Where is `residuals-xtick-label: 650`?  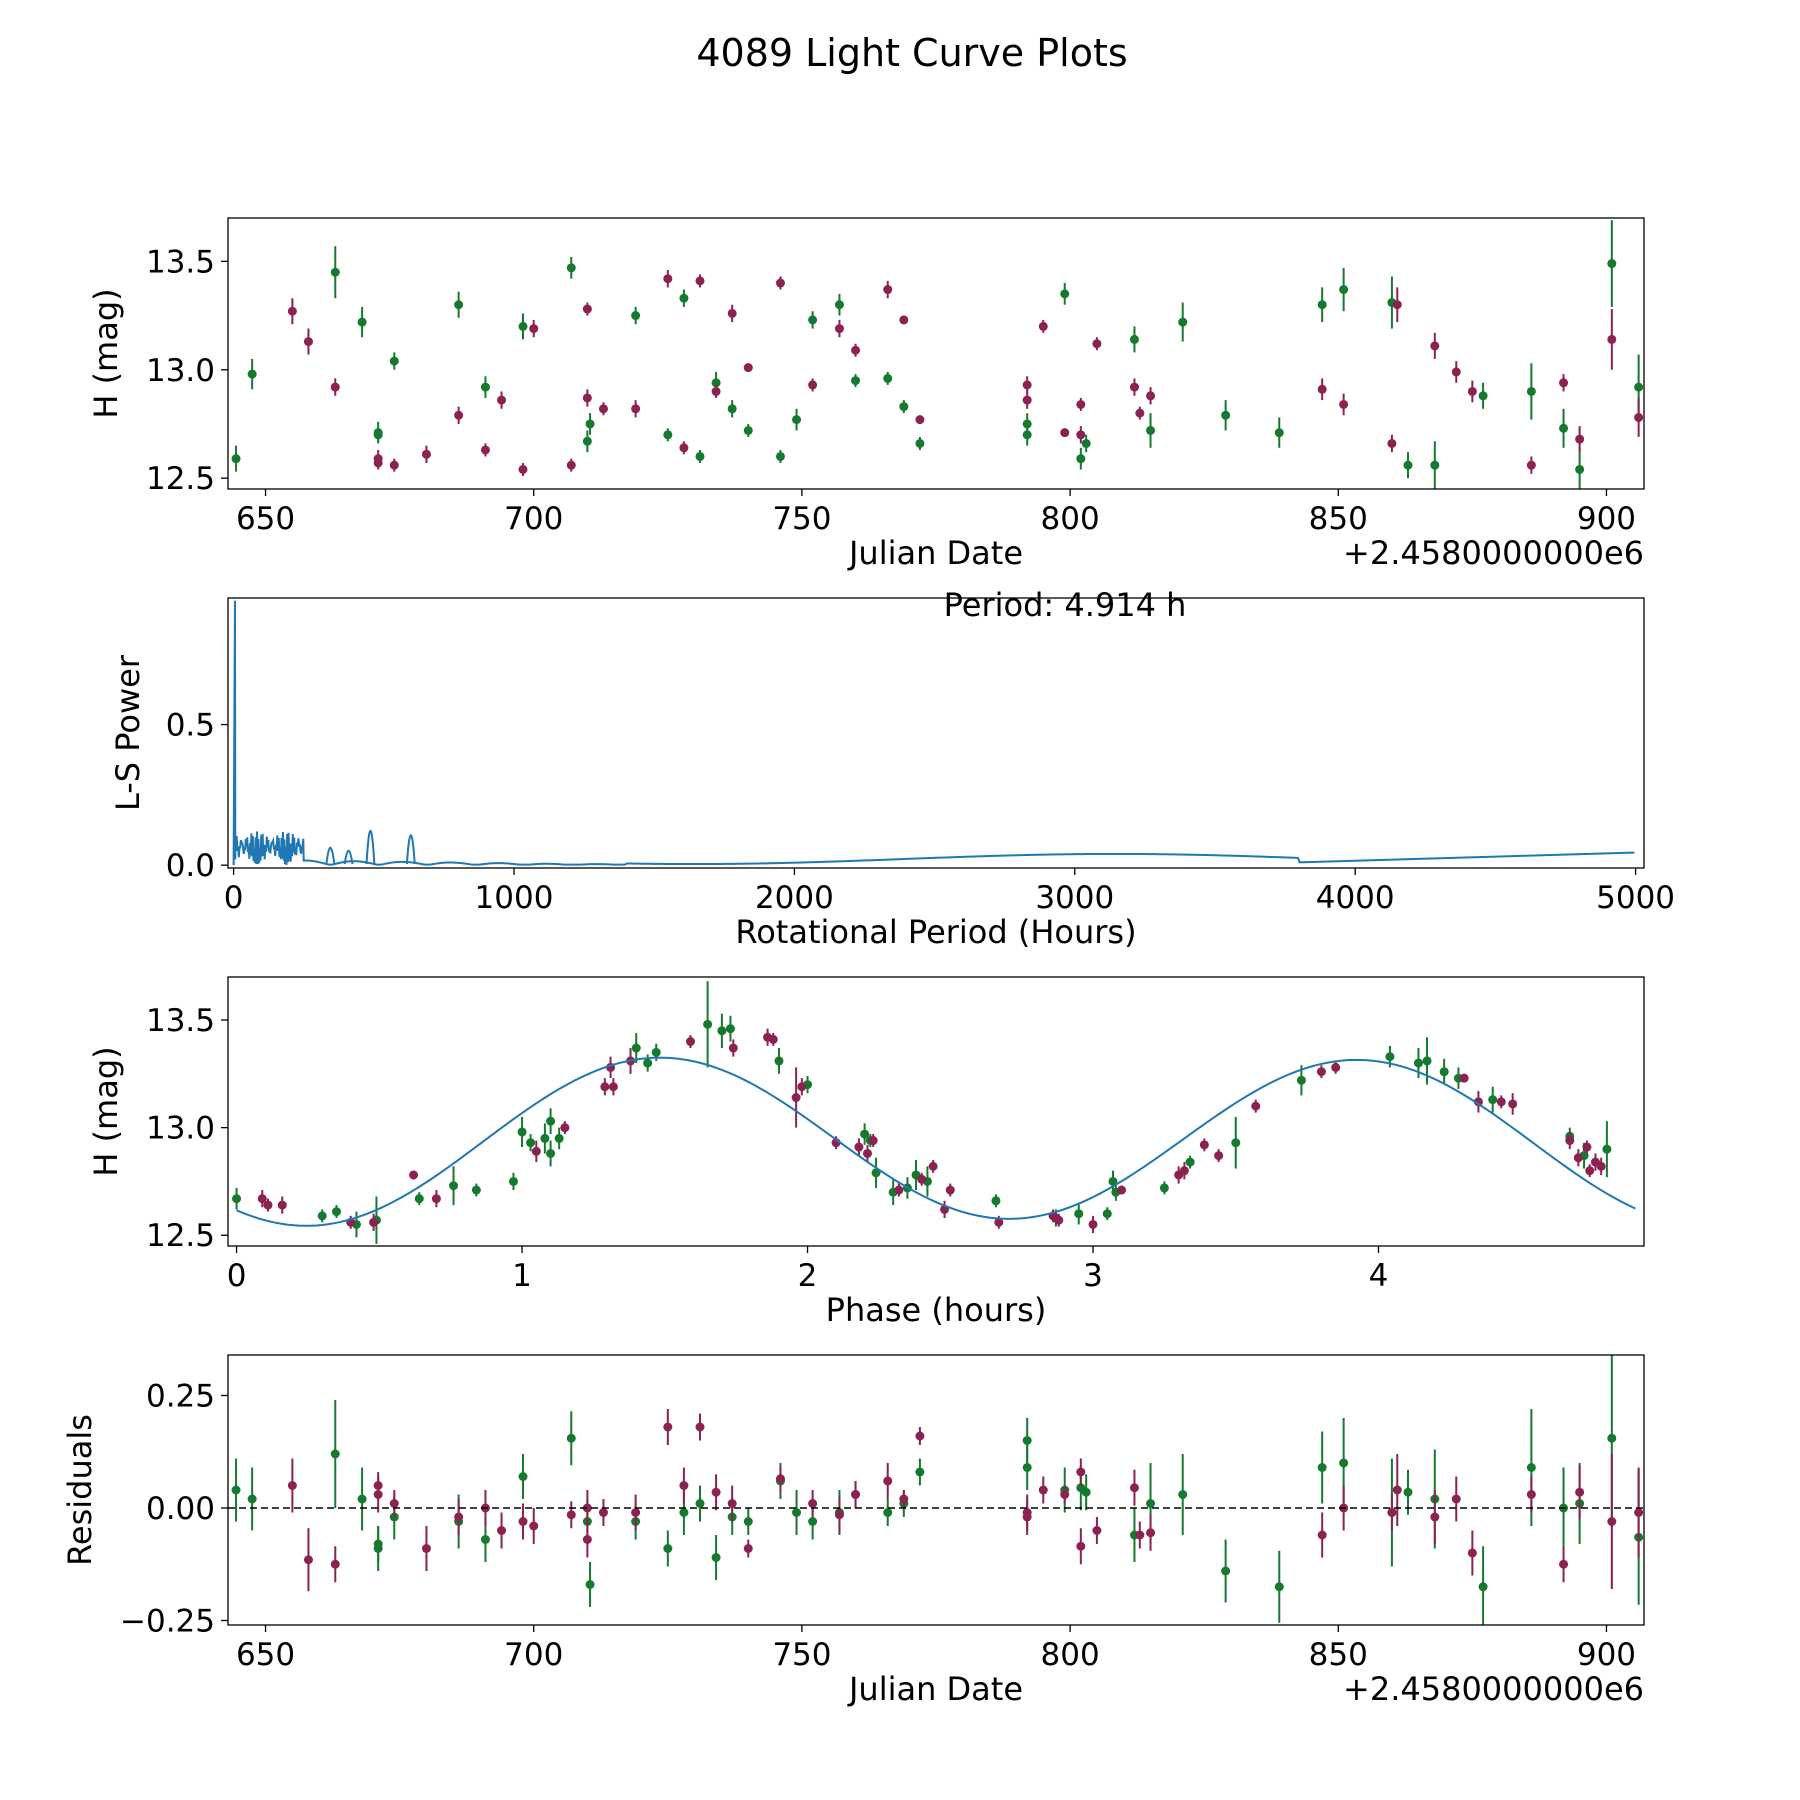 residuals-xtick-label: 650 is located at coordinates (265, 1655).